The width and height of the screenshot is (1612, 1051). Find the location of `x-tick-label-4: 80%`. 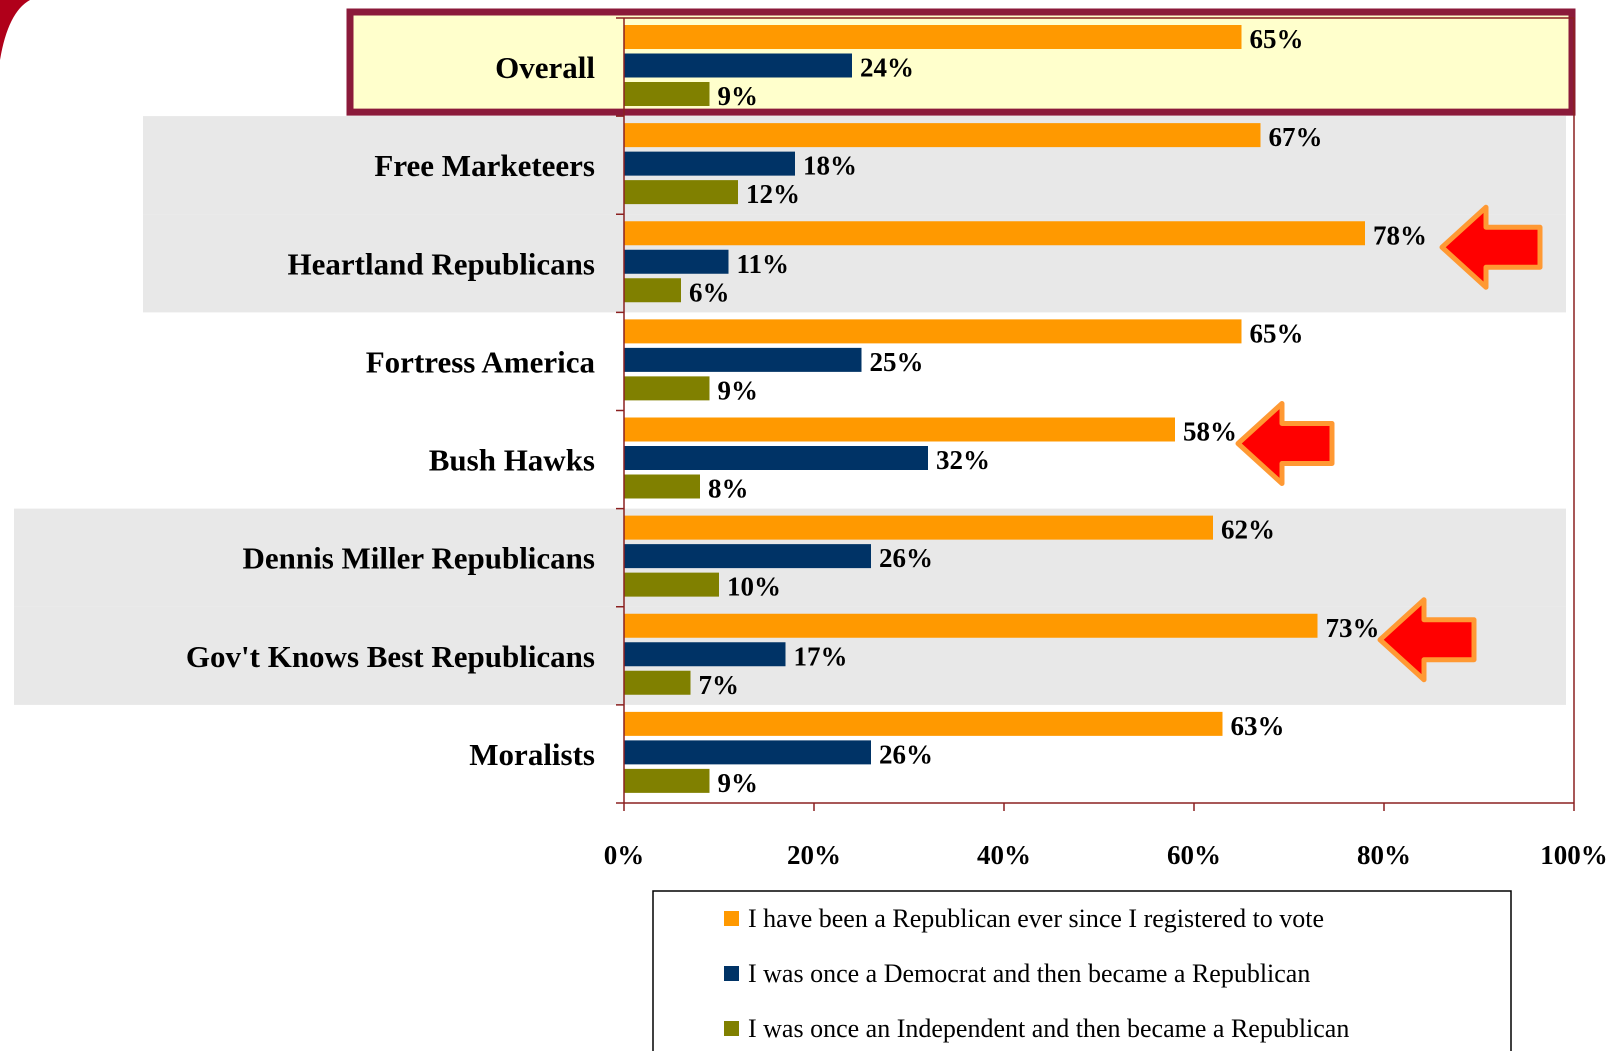

x-tick-label-4: 80% is located at coordinates (1384, 855).